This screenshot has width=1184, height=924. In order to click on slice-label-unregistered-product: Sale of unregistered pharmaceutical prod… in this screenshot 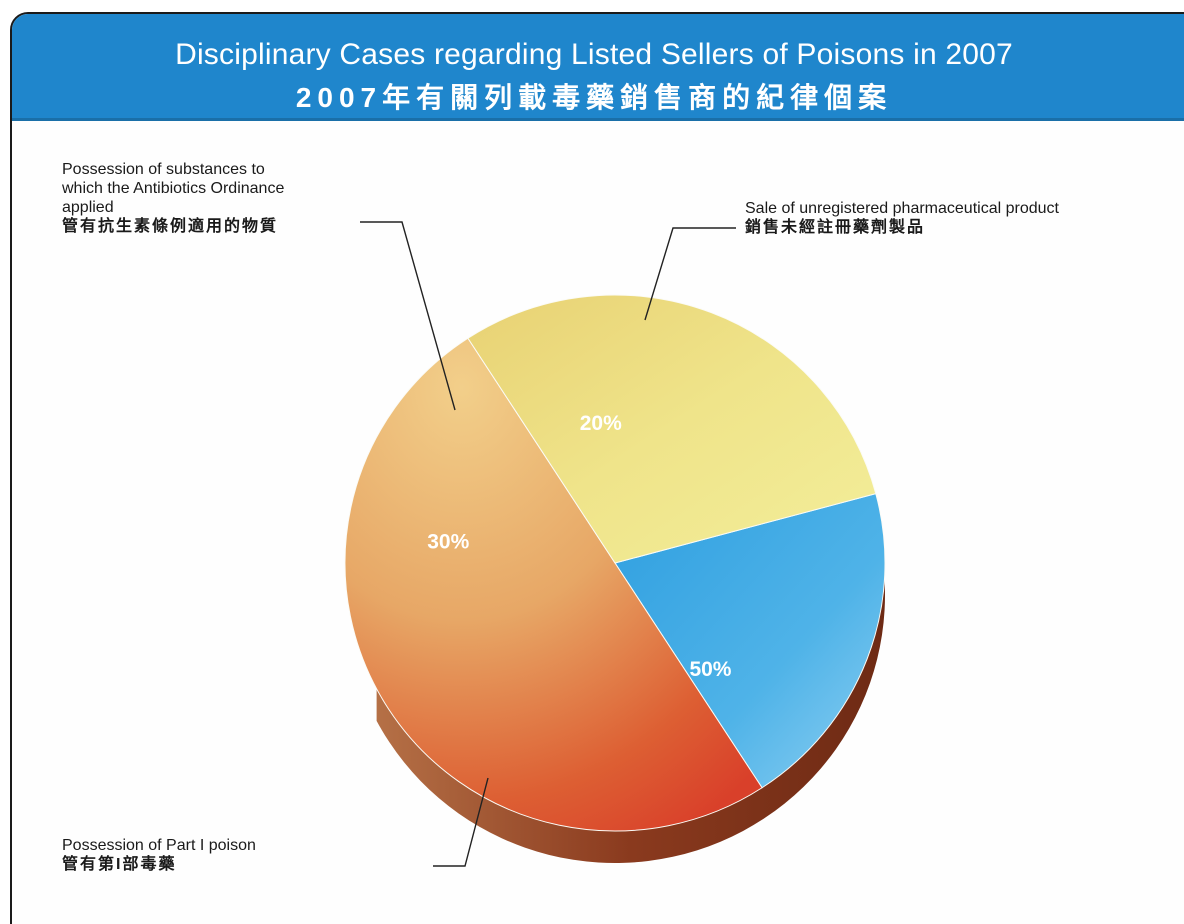, I will do `click(902, 218)`.